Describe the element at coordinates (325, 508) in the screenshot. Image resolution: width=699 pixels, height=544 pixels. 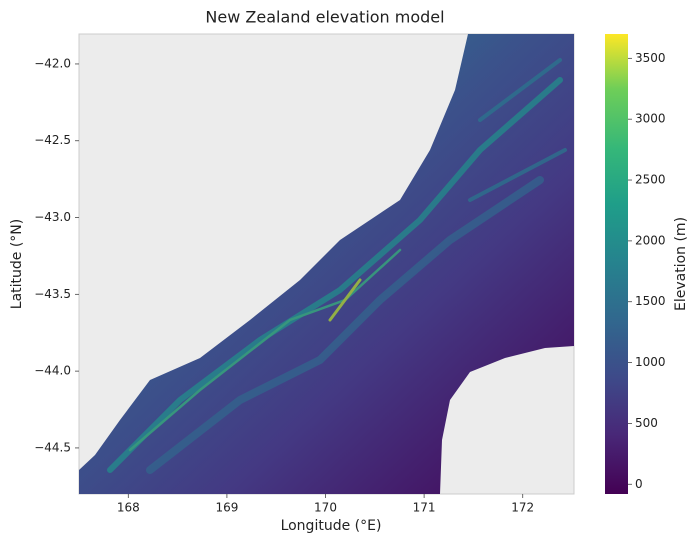
I see `x-tick-label: 170` at that location.